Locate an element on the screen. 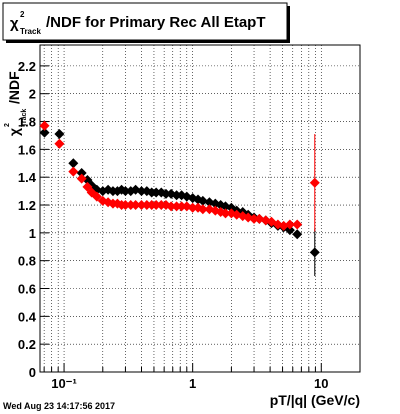  footer: Wed Aug 23 14:17:56 2017 is located at coordinates (59, 406).